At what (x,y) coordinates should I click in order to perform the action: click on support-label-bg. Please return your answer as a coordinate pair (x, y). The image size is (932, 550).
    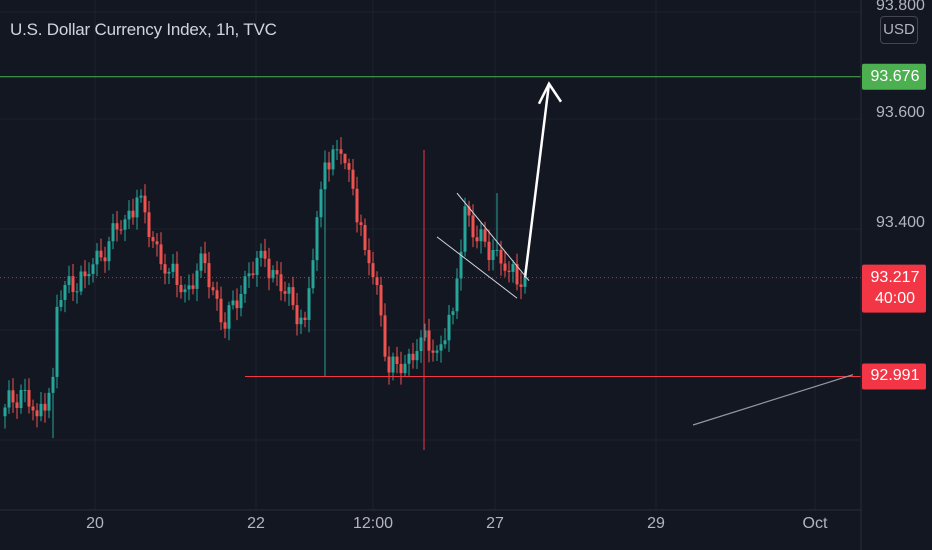
    Looking at the image, I should click on (894, 376).